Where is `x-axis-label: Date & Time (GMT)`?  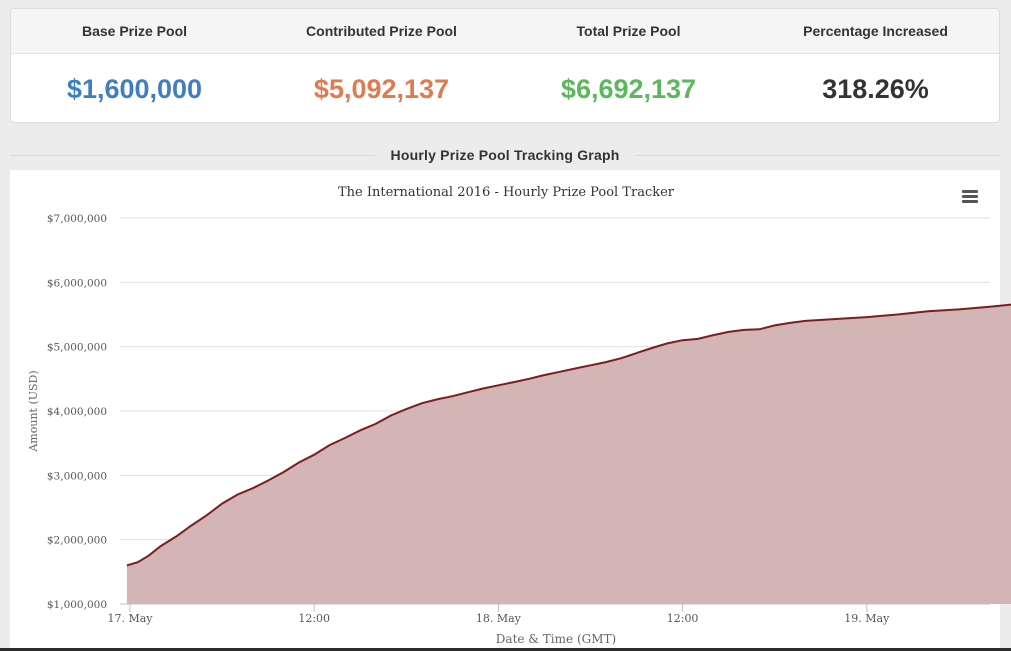
x-axis-label: Date & Time (GMT) is located at coordinates (556, 639).